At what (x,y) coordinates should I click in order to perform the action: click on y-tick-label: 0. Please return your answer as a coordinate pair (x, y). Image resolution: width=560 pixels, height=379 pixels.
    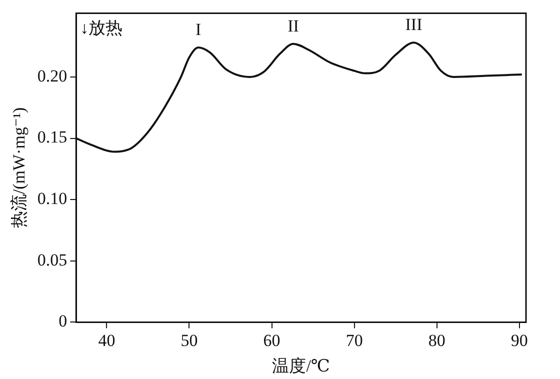
    Looking at the image, I should click on (63, 321).